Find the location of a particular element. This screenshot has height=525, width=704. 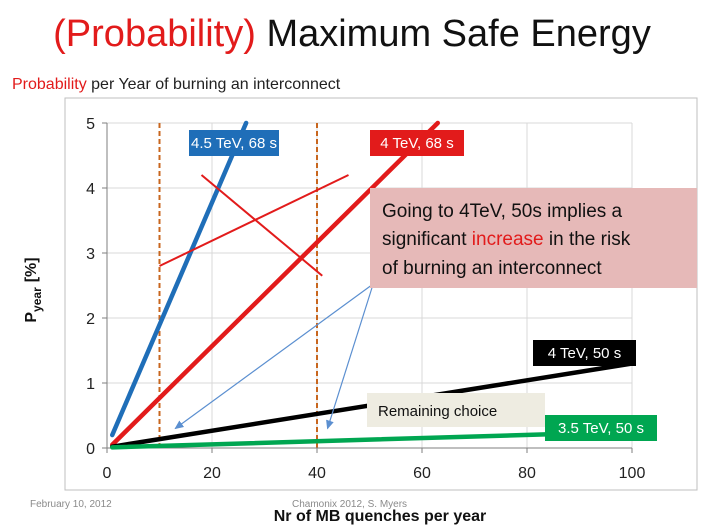

series-label-box-3-5-tev-50-s is located at coordinates (601, 428).